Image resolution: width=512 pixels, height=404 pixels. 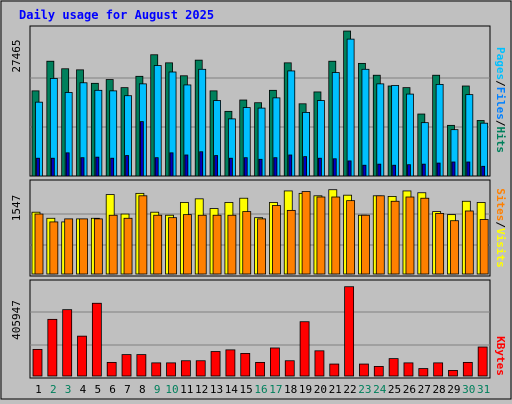 What do you see at coordinates (394, 389) in the screenshot?
I see `x-tick-label-day-25: 25` at bounding box center [394, 389].